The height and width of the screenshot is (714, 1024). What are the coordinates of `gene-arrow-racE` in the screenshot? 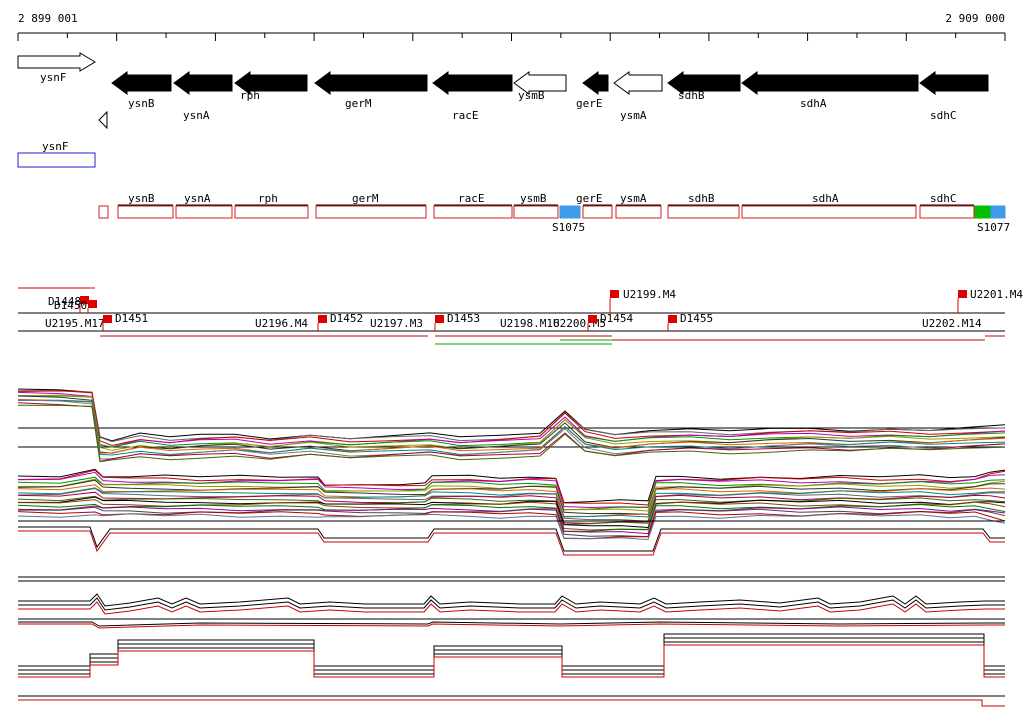 It's located at (472, 83).